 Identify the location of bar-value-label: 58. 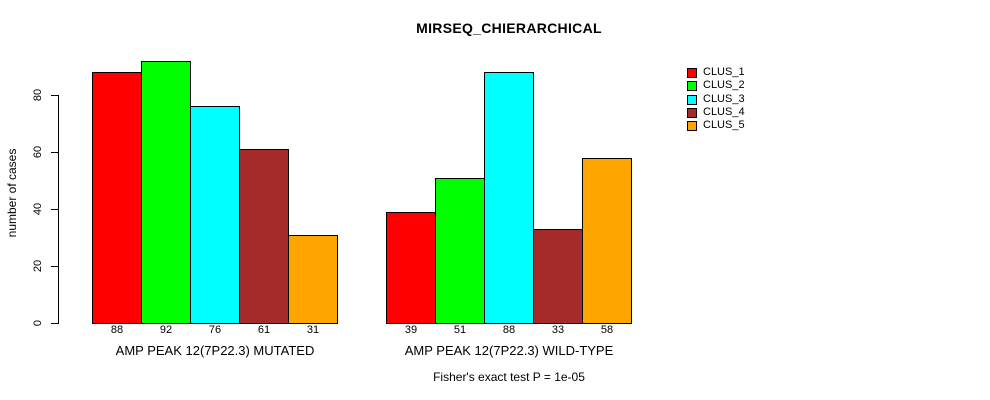
(607, 330).